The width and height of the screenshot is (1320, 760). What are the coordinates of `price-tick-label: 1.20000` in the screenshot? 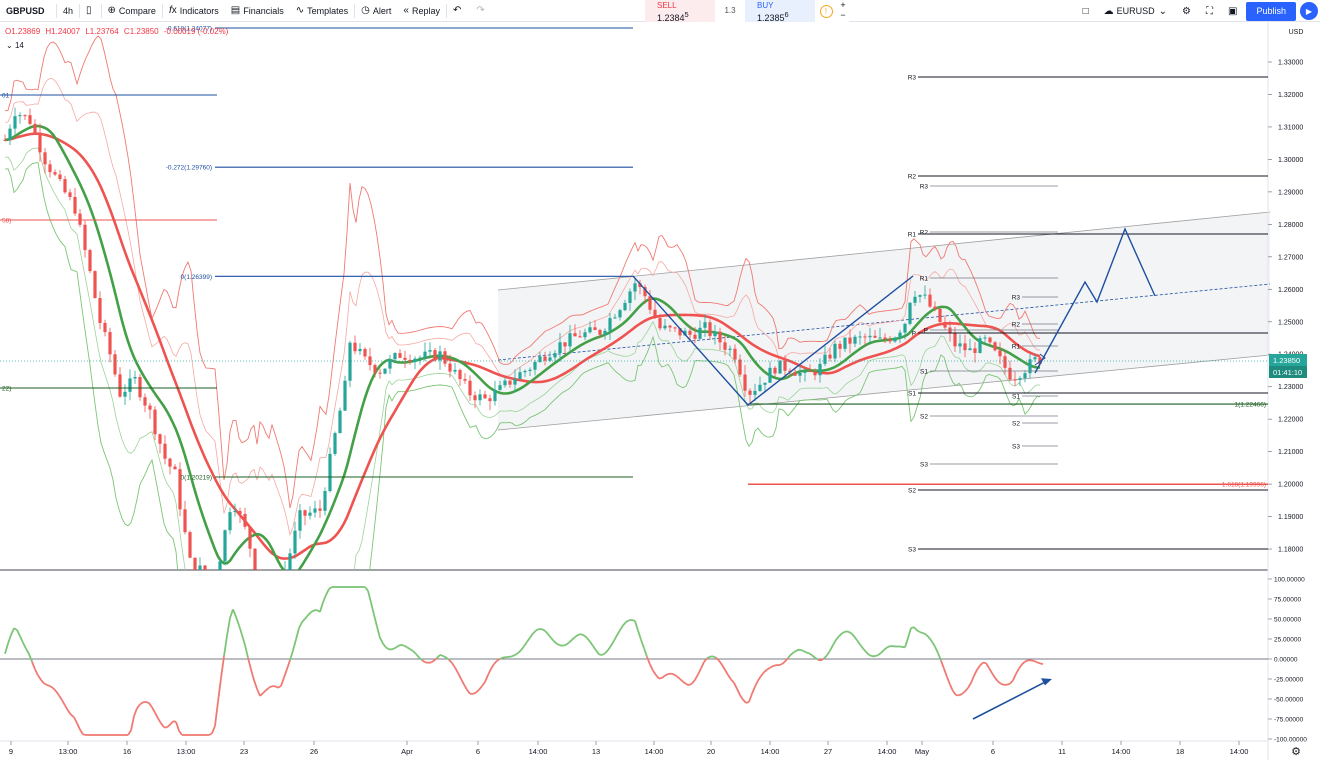 It's located at (1290, 485).